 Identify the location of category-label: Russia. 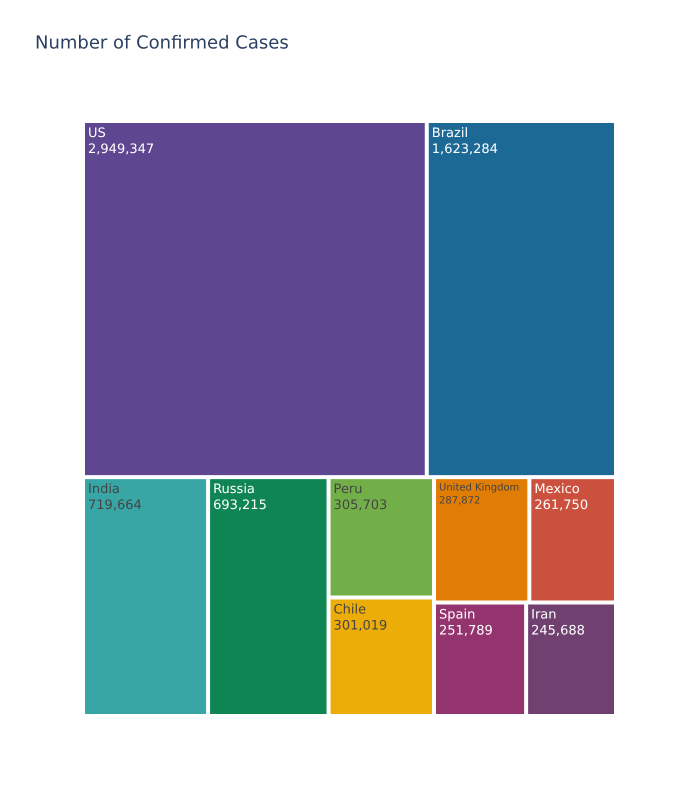
(234, 490).